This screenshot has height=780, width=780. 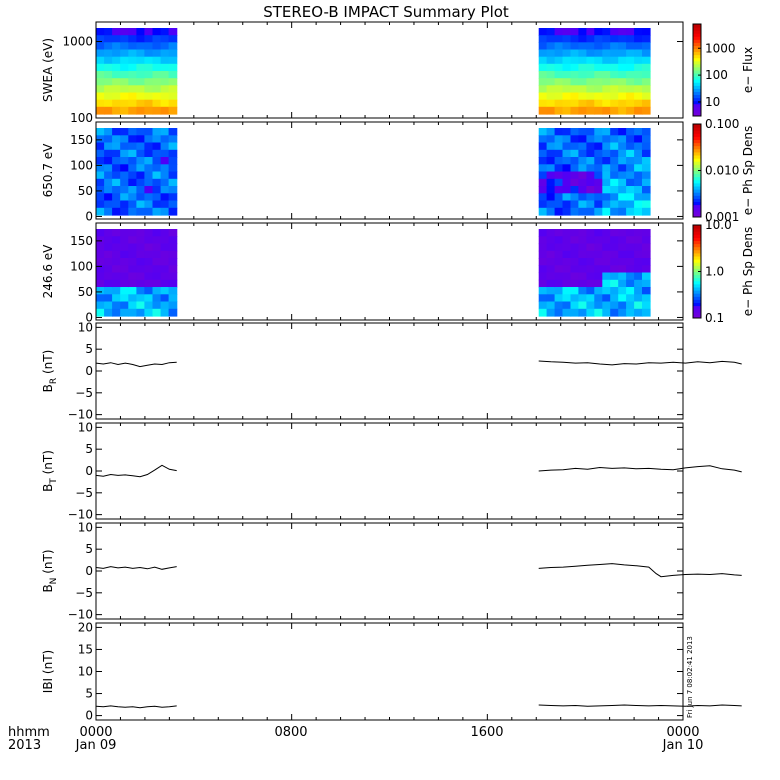 What do you see at coordinates (89, 549) in the screenshot?
I see `y-tick-label: 5` at bounding box center [89, 549].